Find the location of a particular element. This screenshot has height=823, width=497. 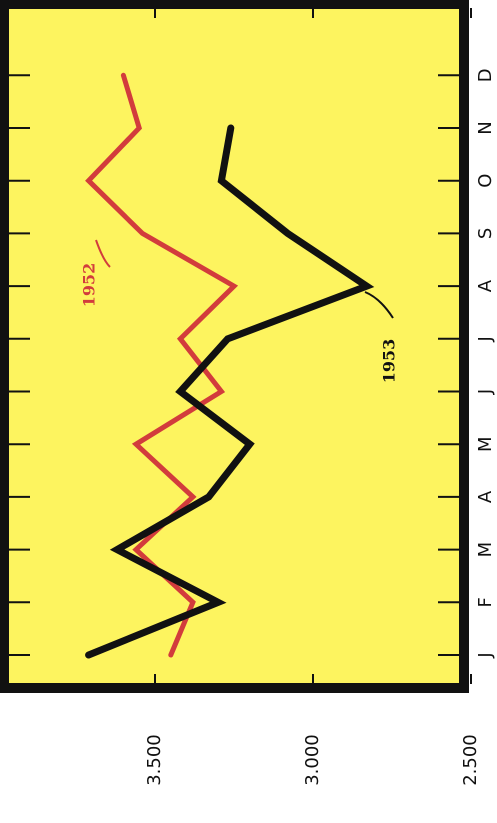

month-label: S is located at coordinates (485, 233).